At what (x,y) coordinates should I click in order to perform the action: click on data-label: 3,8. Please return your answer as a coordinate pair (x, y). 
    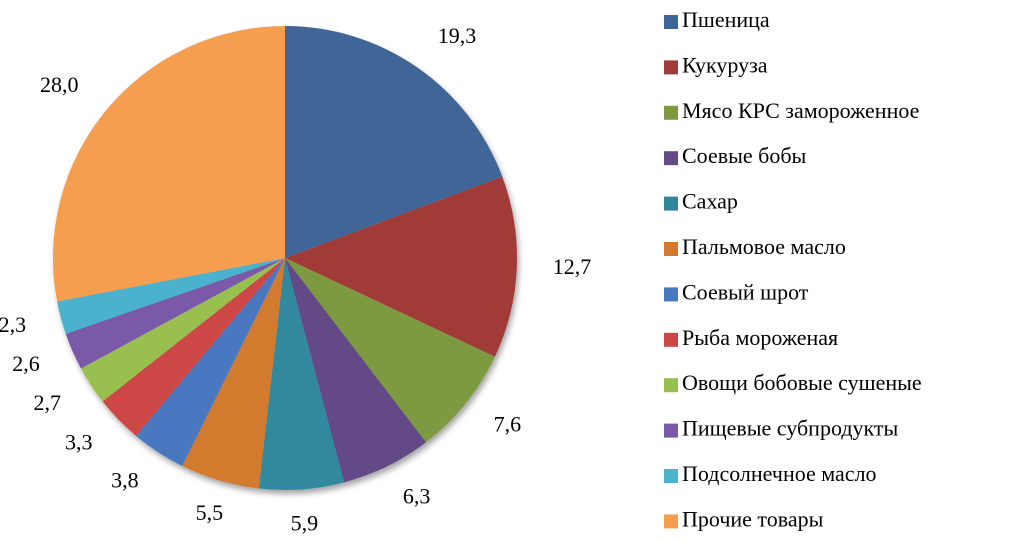
    Looking at the image, I should click on (125, 480).